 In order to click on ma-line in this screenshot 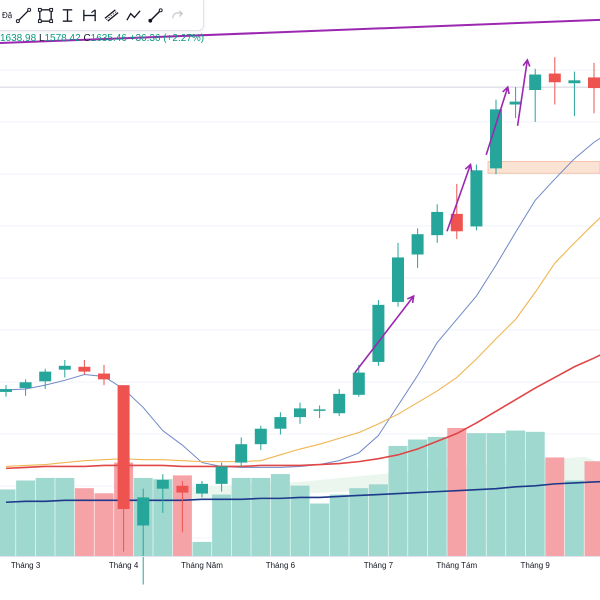, I will do `click(302, 492)`.